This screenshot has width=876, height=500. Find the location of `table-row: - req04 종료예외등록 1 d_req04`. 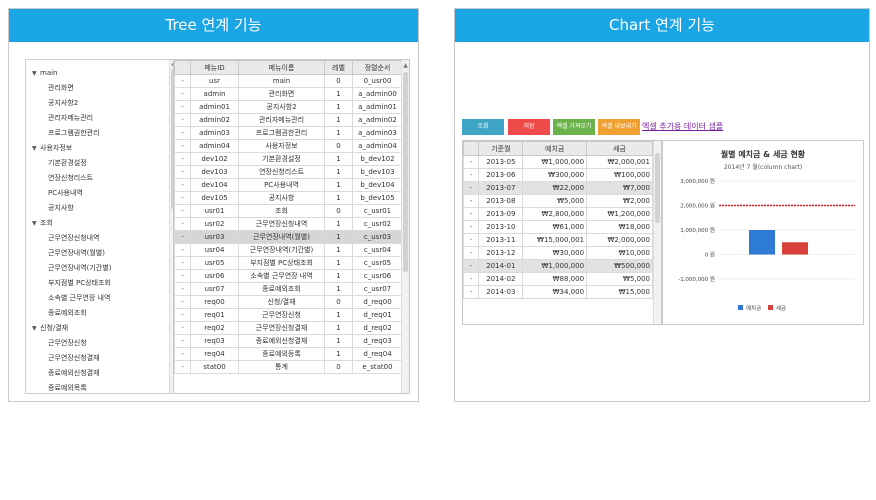

table-row: - req04 종료예외등록 1 d_req04 is located at coordinates (288, 354).